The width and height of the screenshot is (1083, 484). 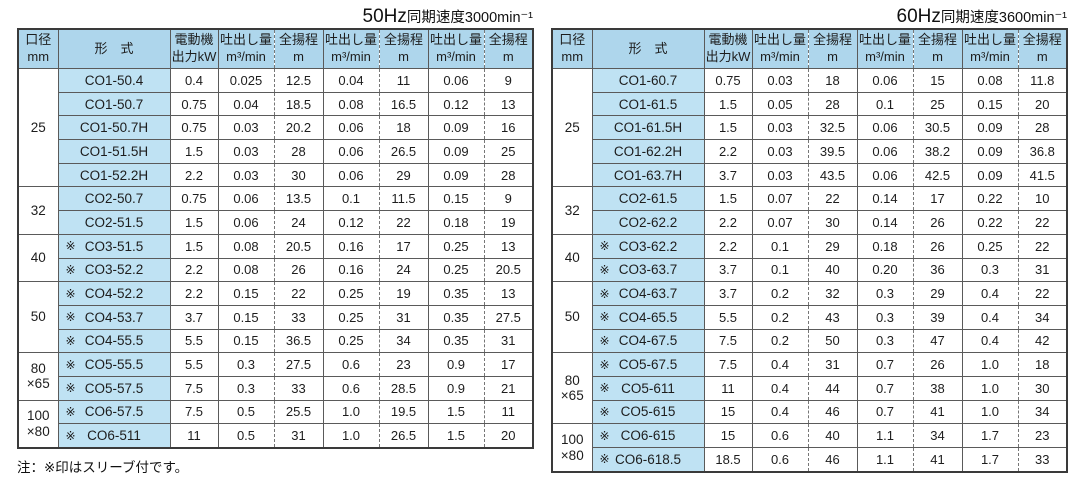 What do you see at coordinates (832, 128) in the screenshot?
I see `head-cell: 32.5` at bounding box center [832, 128].